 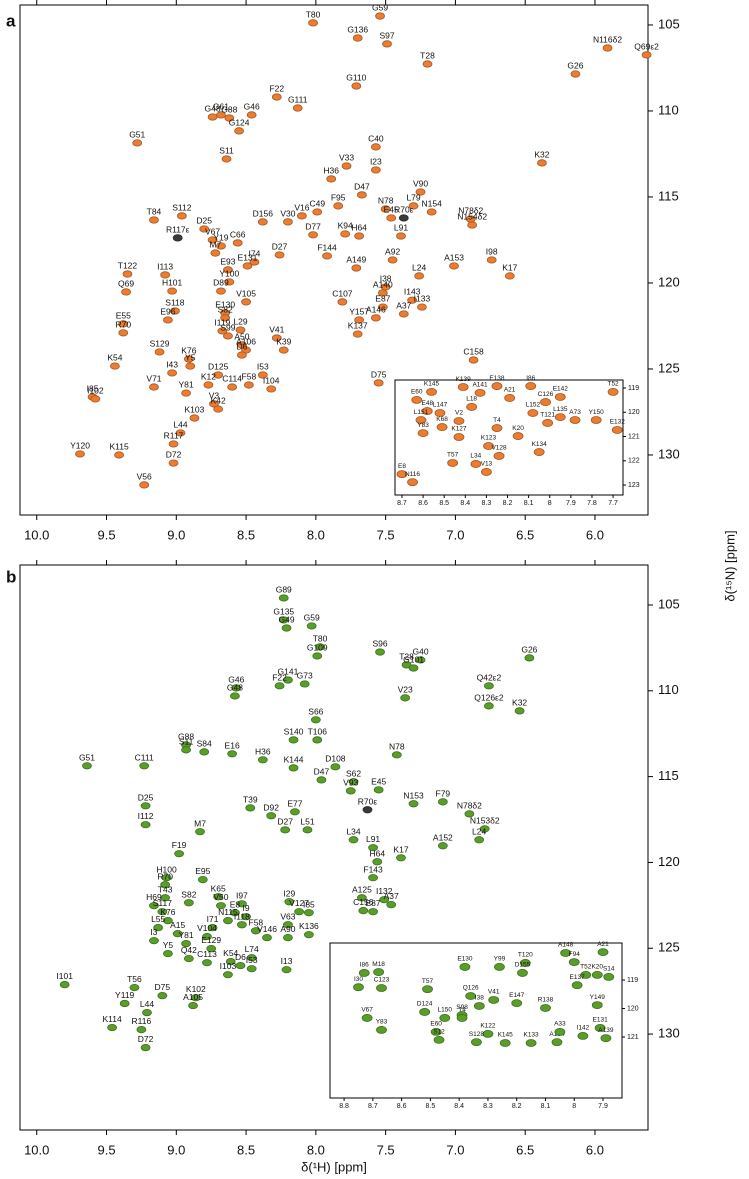 I want to click on peak-label: M18, so click(x=378, y=964).